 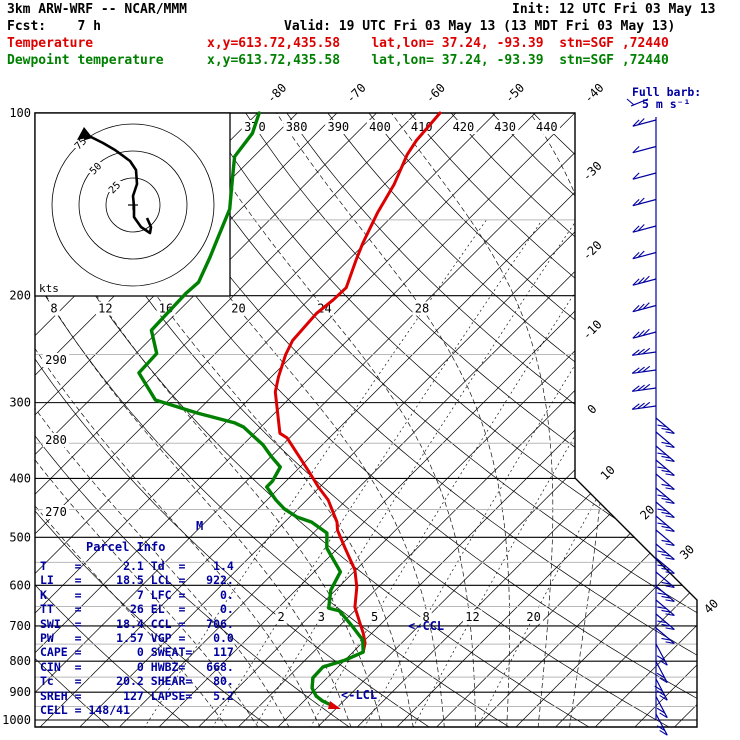 I want to click on hodograph-trace, so click(x=118, y=185).